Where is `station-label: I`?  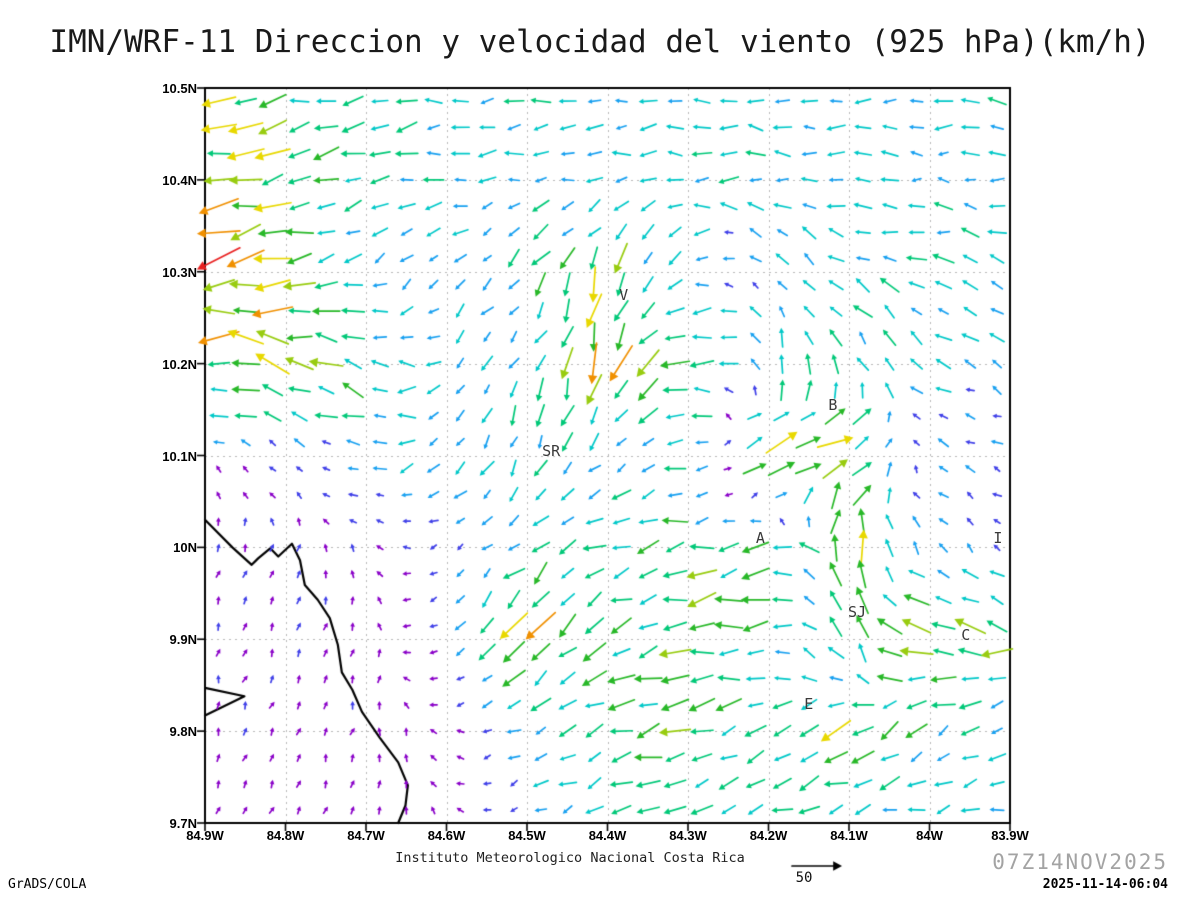
station-label: I is located at coordinates (998, 538).